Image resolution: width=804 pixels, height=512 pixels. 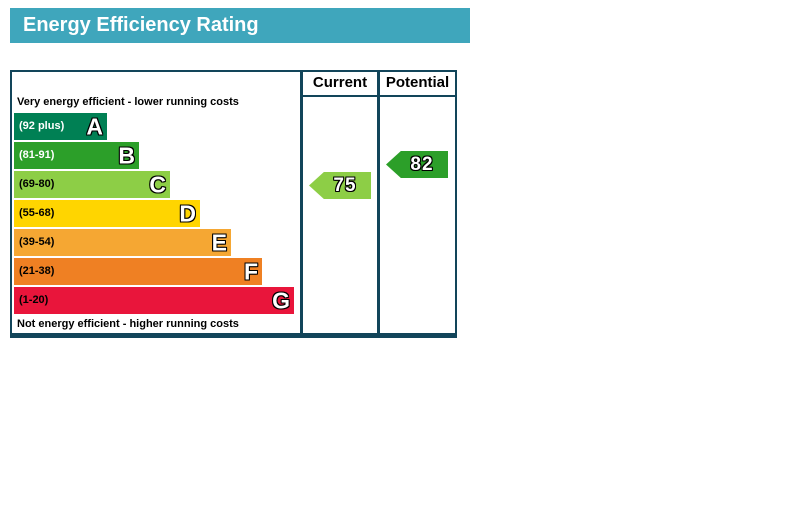 I want to click on band-range-label: (39-54), so click(x=37, y=242).